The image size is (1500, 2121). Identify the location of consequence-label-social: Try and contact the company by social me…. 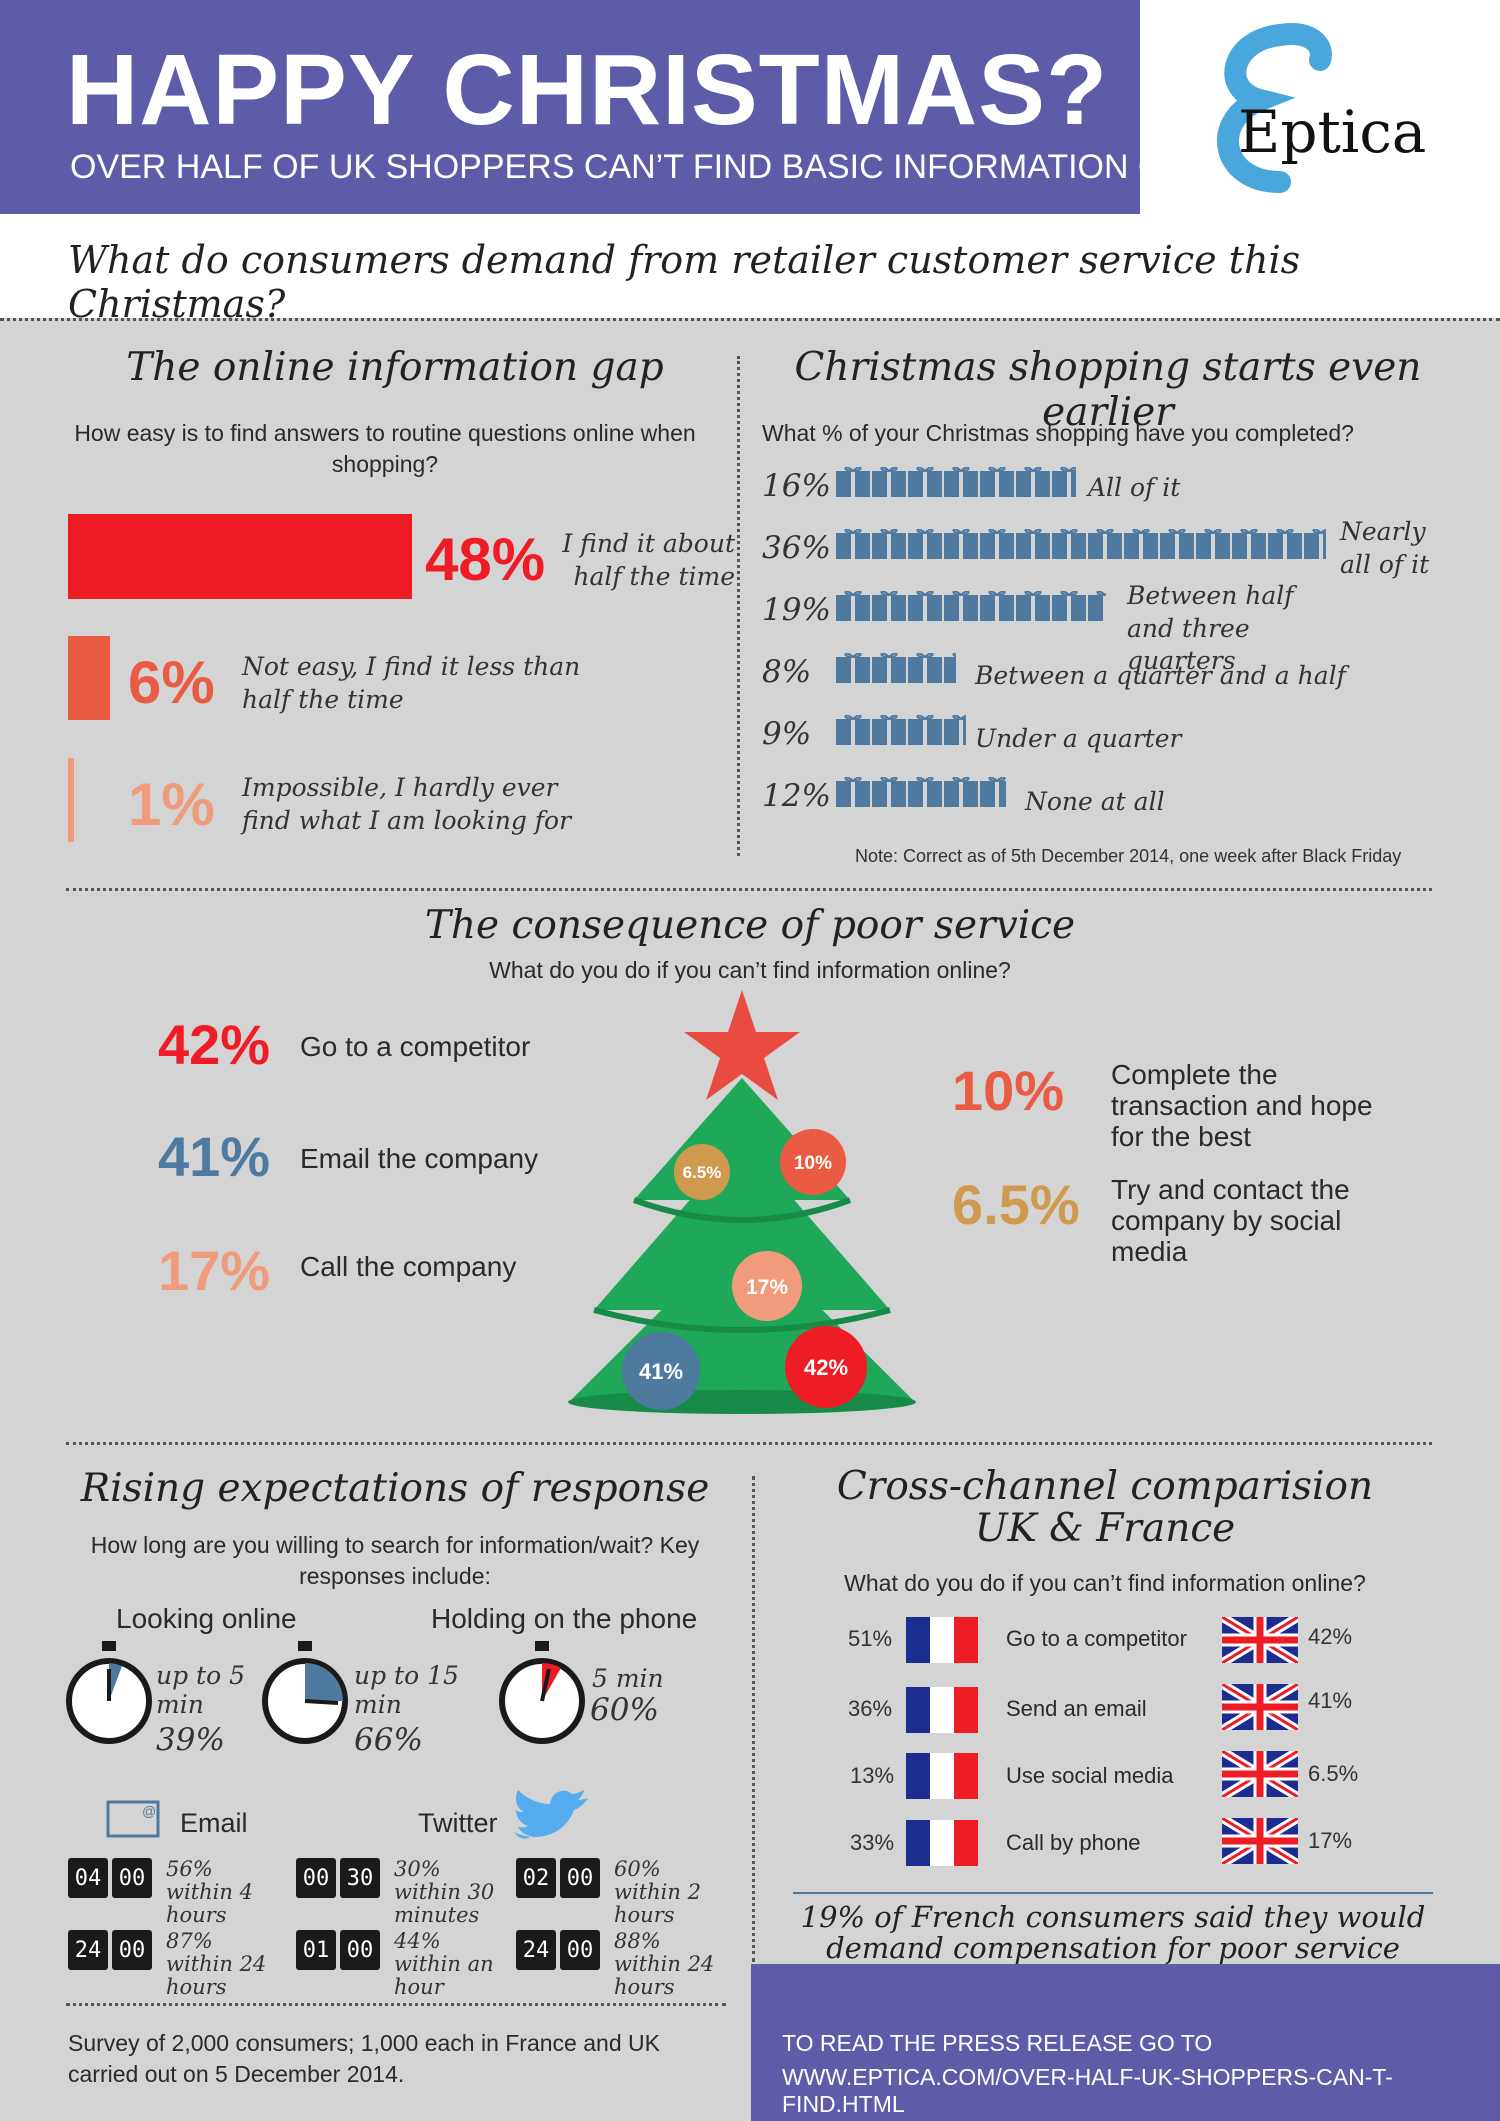
(1230, 1220).